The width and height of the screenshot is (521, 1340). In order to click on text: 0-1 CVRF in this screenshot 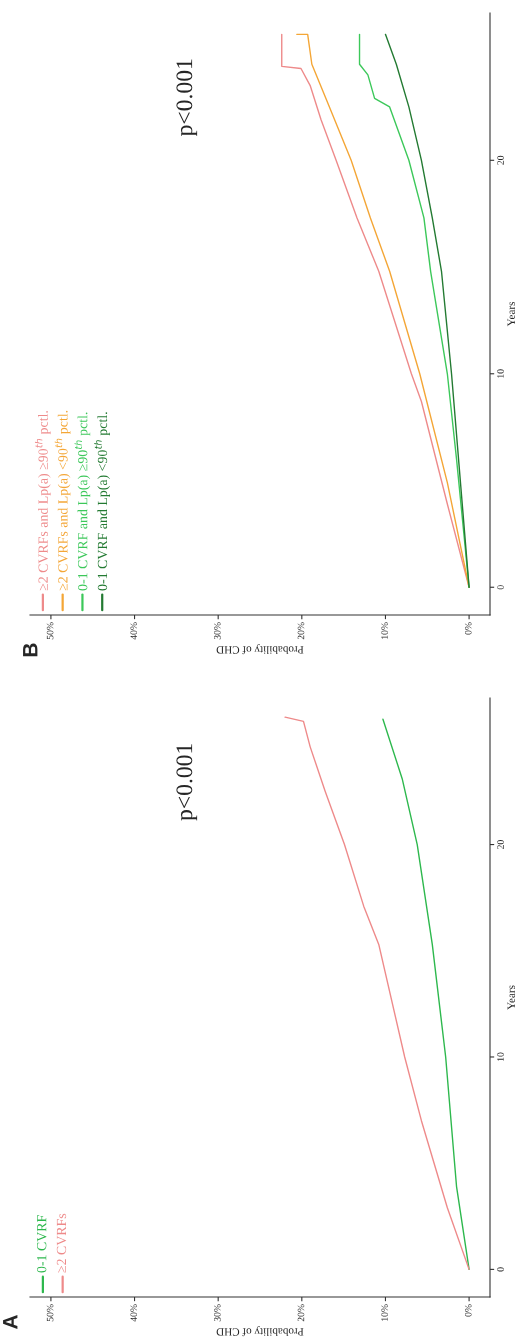, I will do `click(41, 1244)`.